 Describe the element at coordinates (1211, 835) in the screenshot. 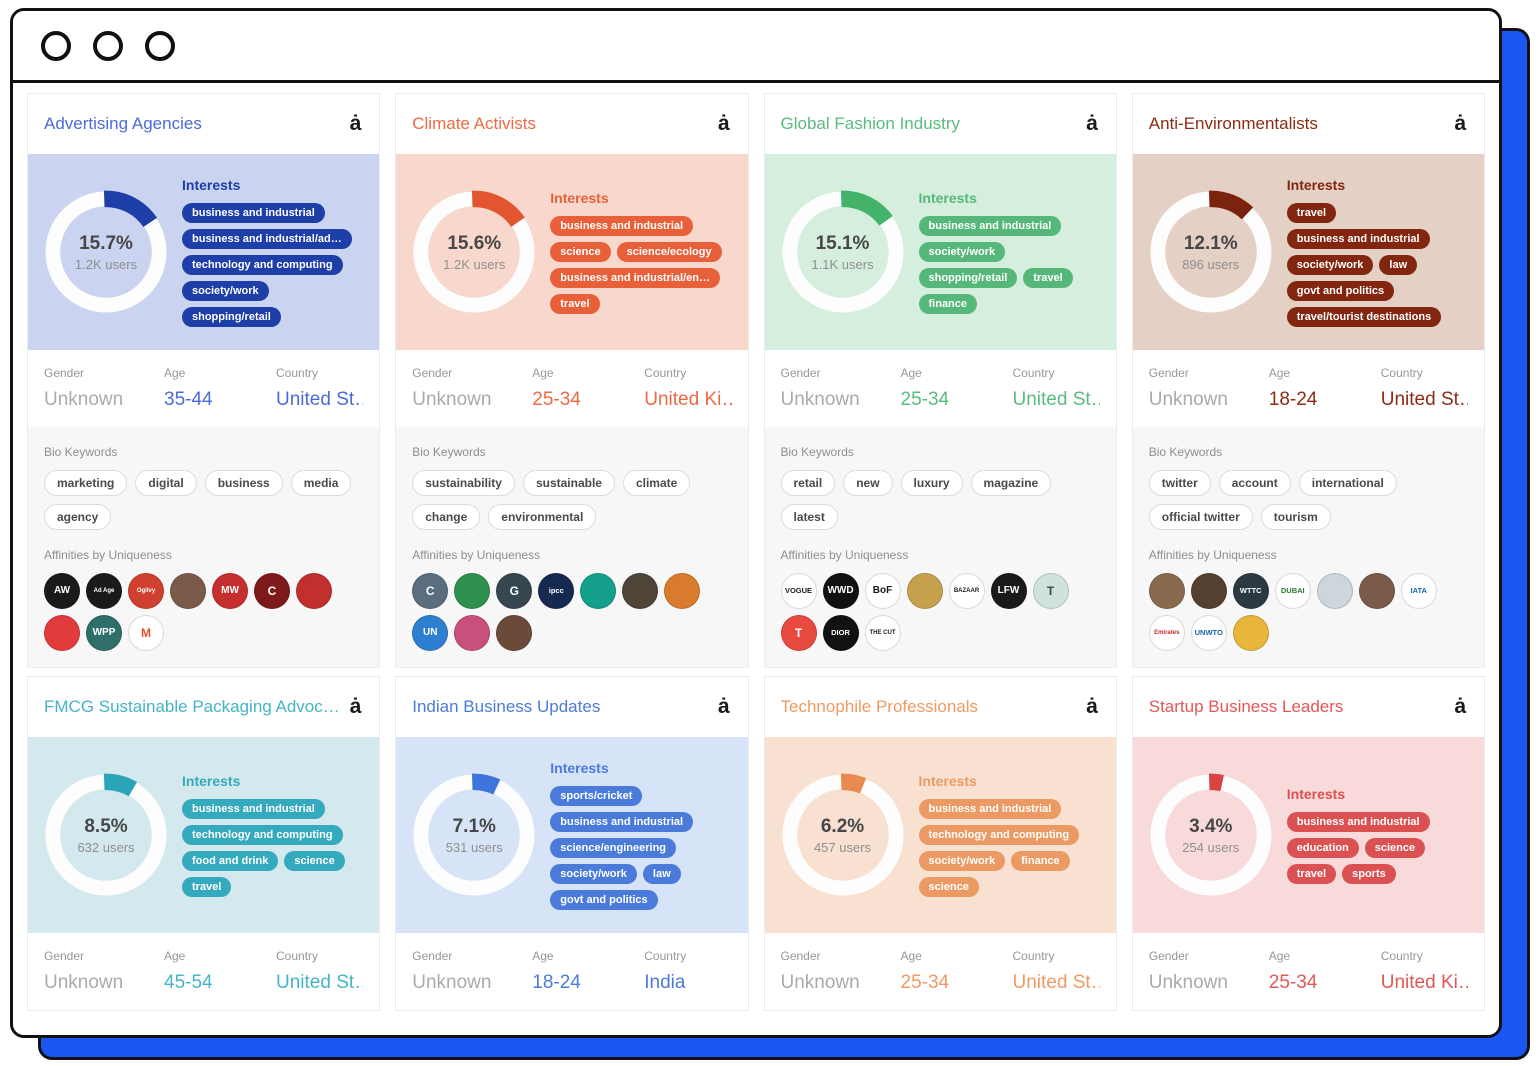

I see `donut-center: 3.4% 254 users` at that location.